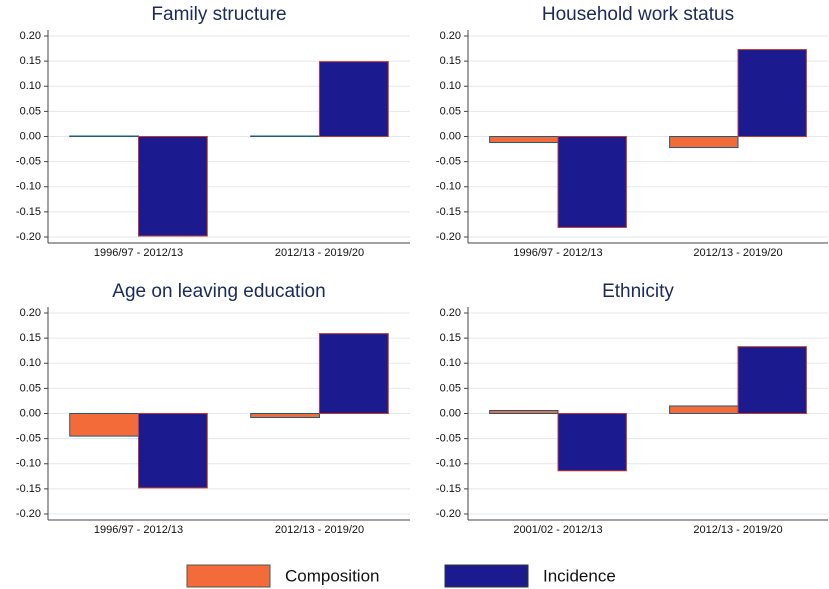 This screenshot has width=829, height=589. What do you see at coordinates (638, 291) in the screenshot?
I see `chart-title: Ethnicity` at bounding box center [638, 291].